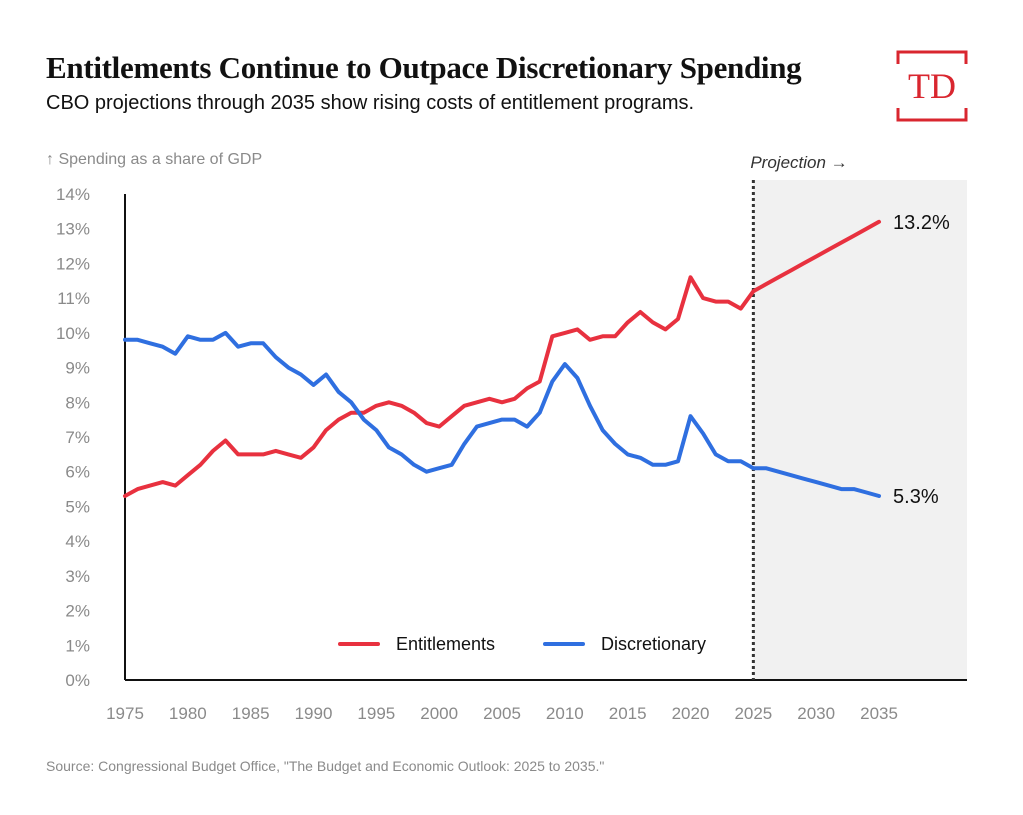 The image size is (1023, 815). I want to click on y-tick-label: 1%, so click(77, 645).